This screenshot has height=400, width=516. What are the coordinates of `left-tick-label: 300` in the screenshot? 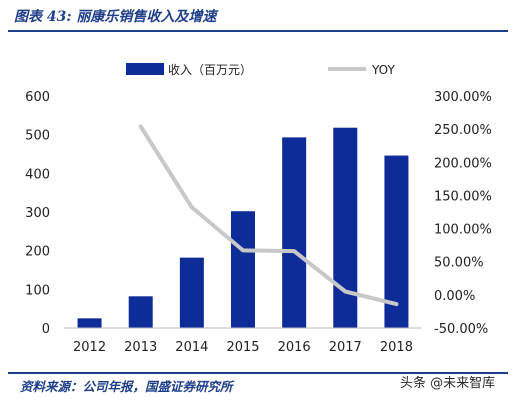 It's located at (37, 213).